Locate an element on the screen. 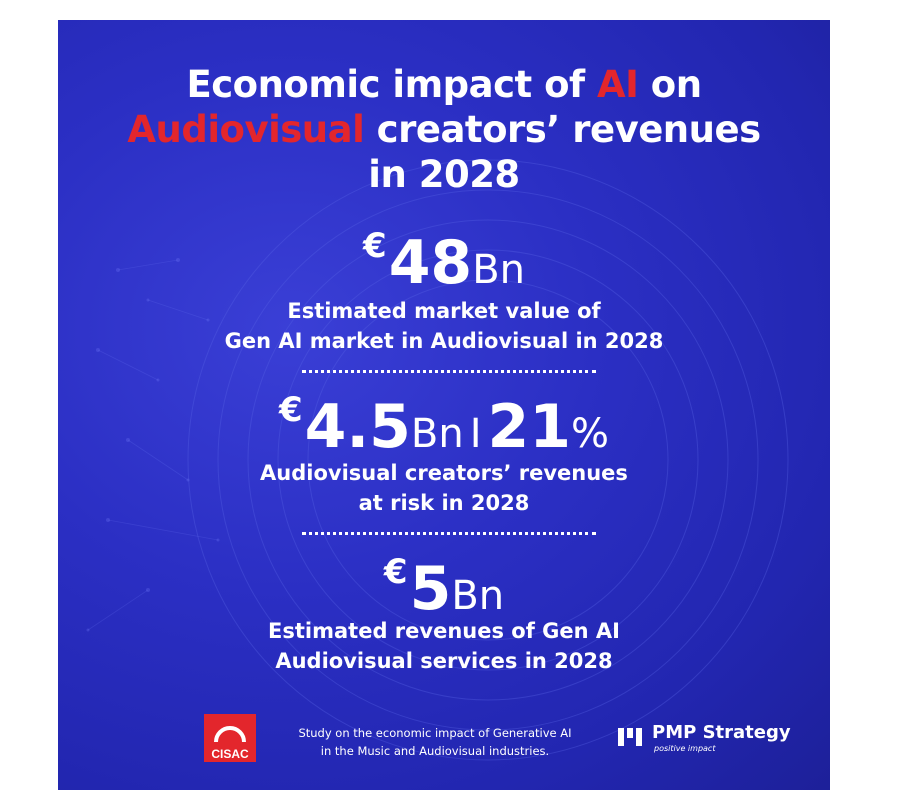 Image resolution: width=900 pixels, height=800 pixels. description-line: at risk in 2028 is located at coordinates (444, 503).